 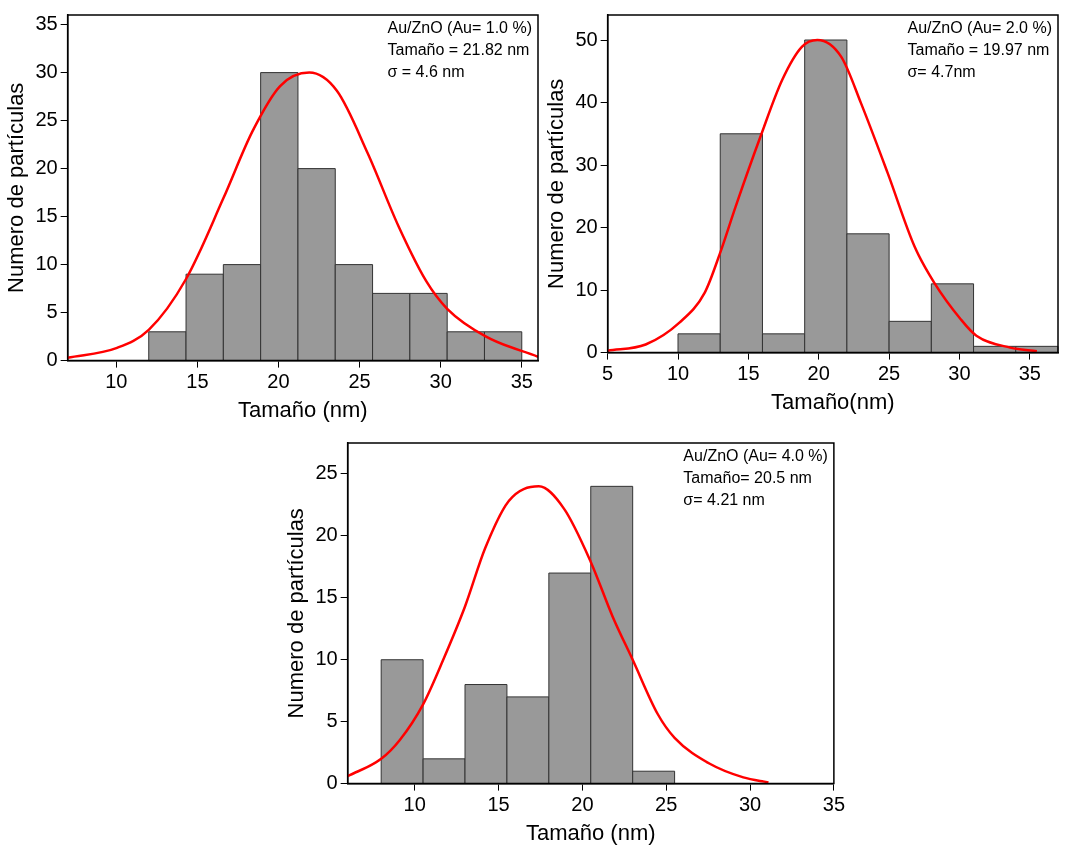 I want to click on annotation: Au/ZnO (Au= 4.0 %), so click(x=755, y=456).